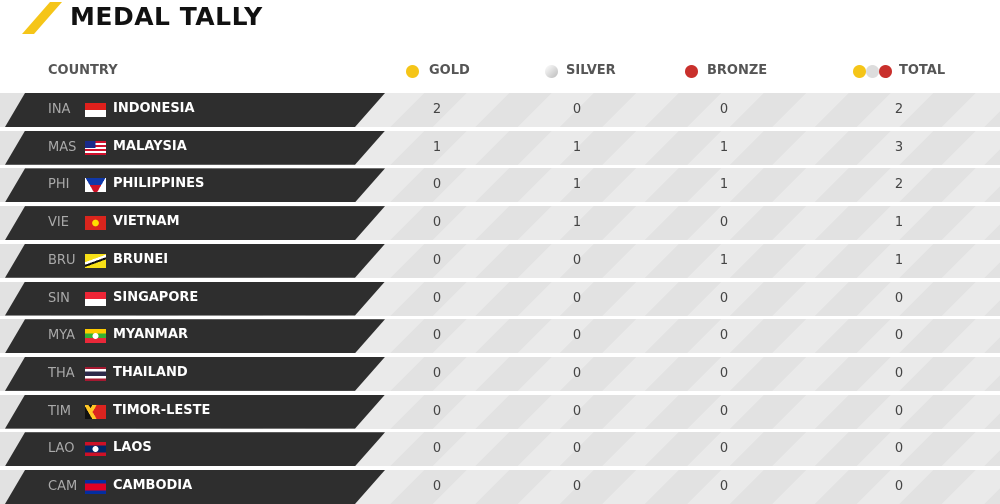 This screenshot has height=504, width=1000. Describe the element at coordinates (500, 298) in the screenshot. I see `table-row: SIN SINGAPORE 0 0 0 0` at that location.